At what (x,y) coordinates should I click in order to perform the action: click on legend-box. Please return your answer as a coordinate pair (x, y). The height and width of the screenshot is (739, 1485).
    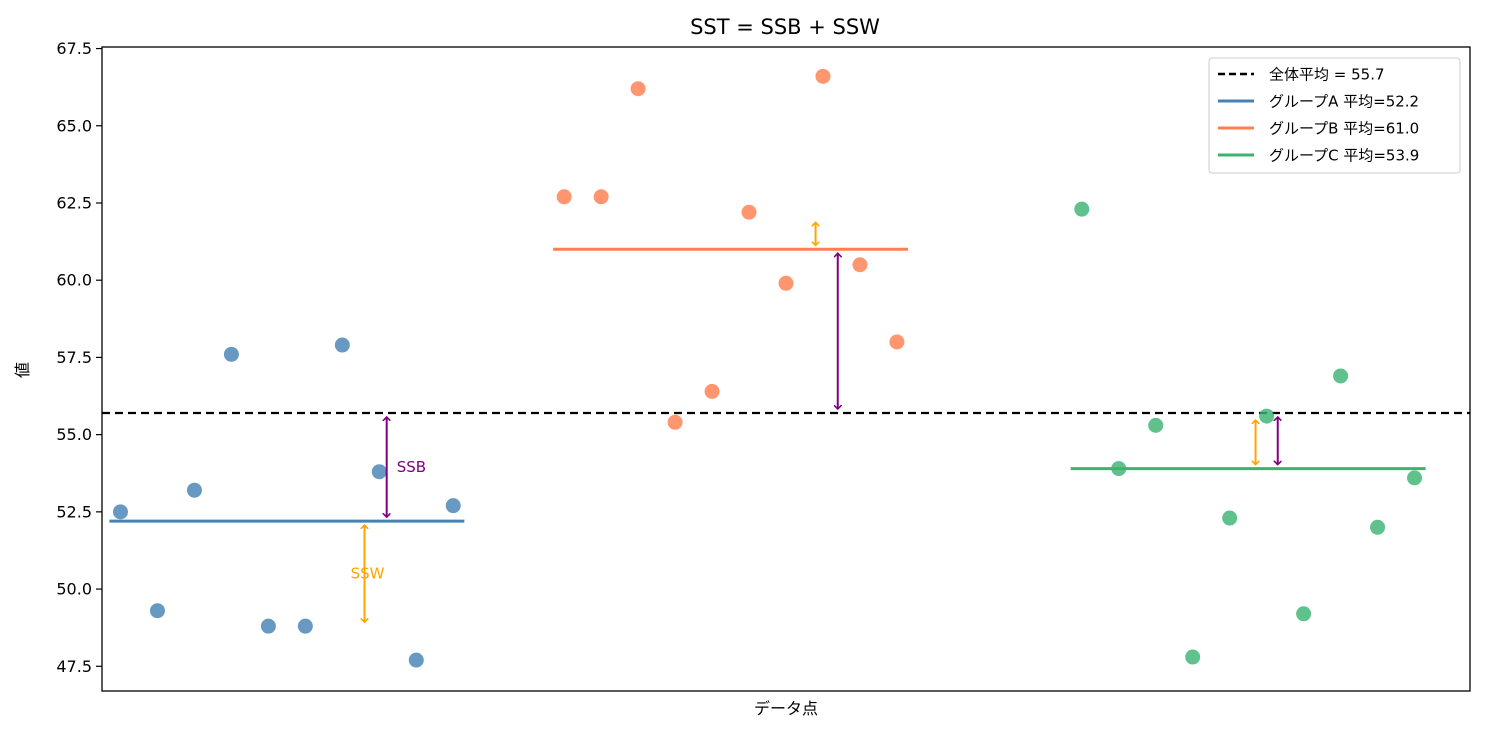
    Looking at the image, I should click on (1334, 115).